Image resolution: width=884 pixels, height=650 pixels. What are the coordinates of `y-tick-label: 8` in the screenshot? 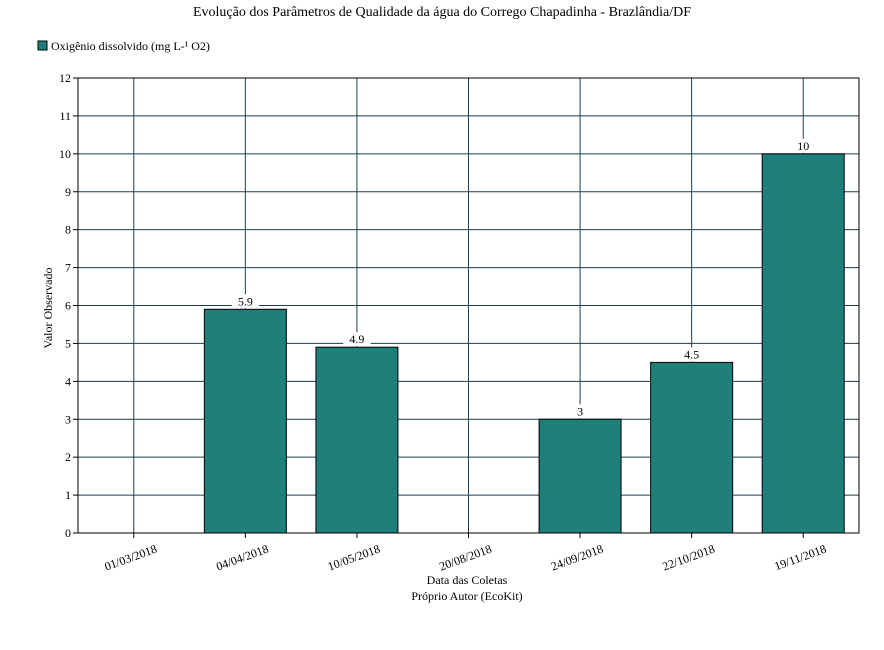 It's located at (68, 230).